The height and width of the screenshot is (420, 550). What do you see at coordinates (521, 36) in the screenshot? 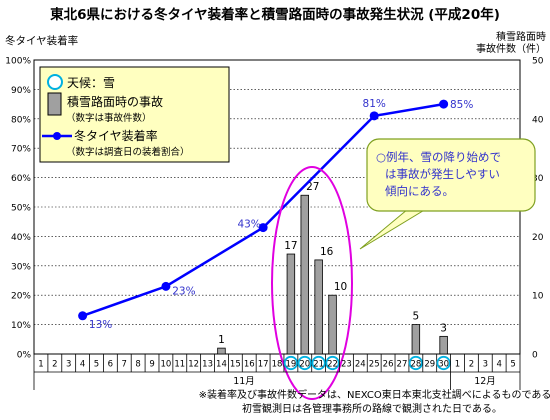
I see `y-right-axis-label-line1: 積雪路面時` at bounding box center [521, 36].